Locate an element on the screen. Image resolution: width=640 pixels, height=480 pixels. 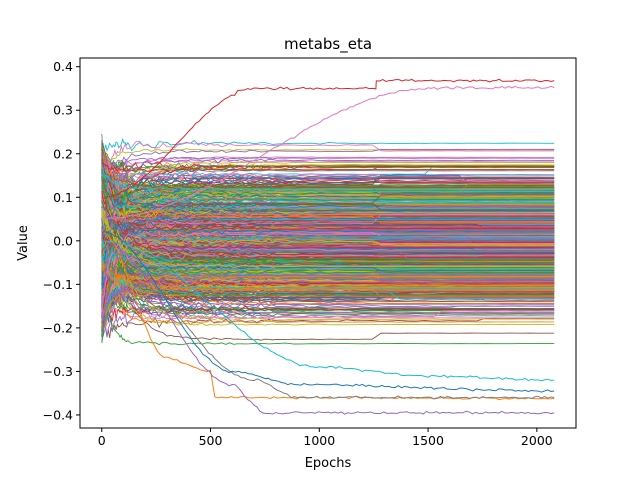
y-tick-label: −0.3 is located at coordinates (58, 371).